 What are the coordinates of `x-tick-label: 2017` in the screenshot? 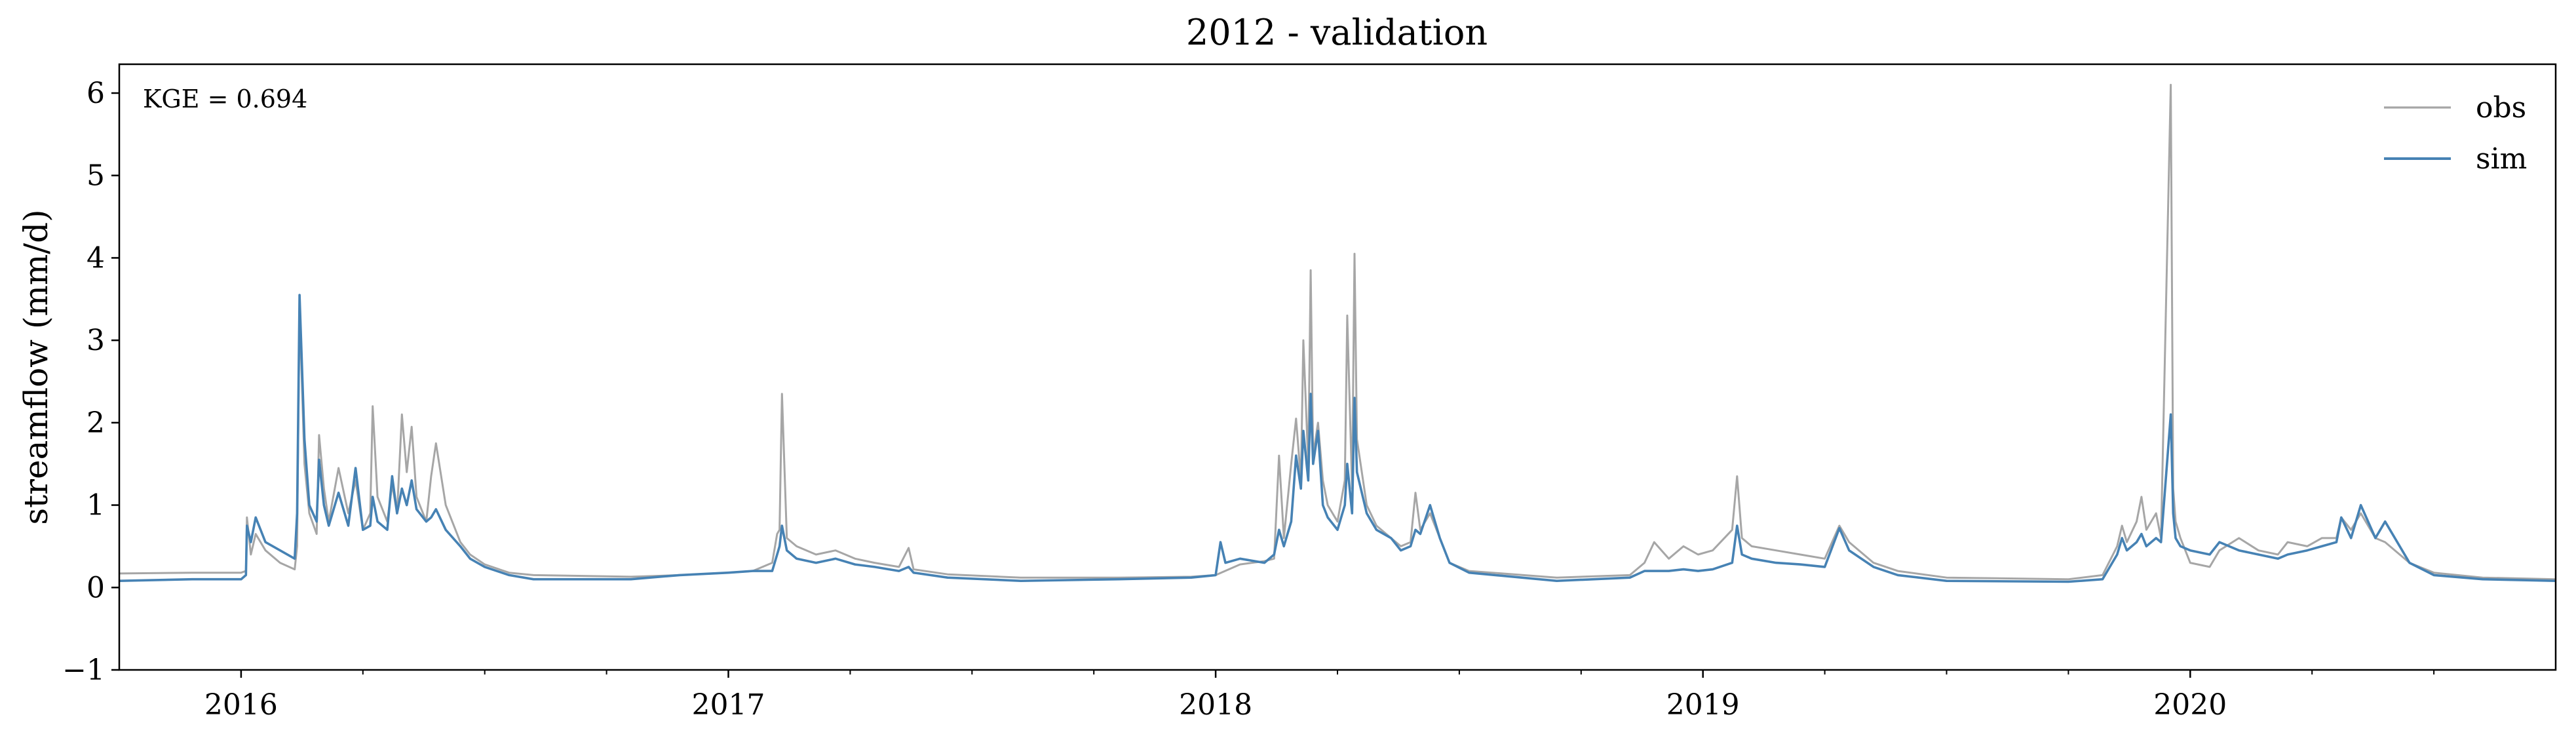 It's located at (728, 705).